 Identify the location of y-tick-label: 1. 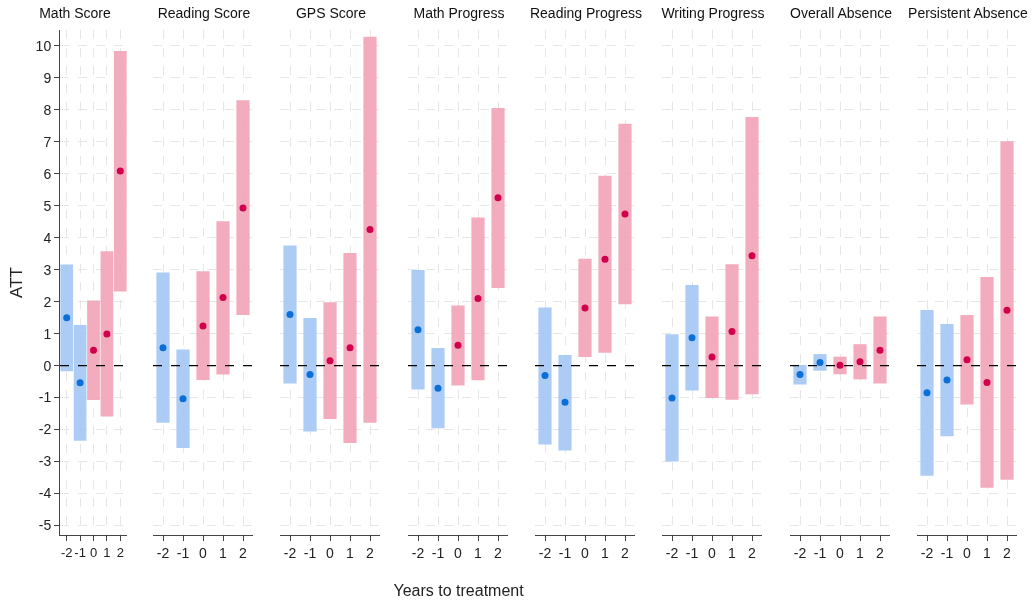
(47, 333).